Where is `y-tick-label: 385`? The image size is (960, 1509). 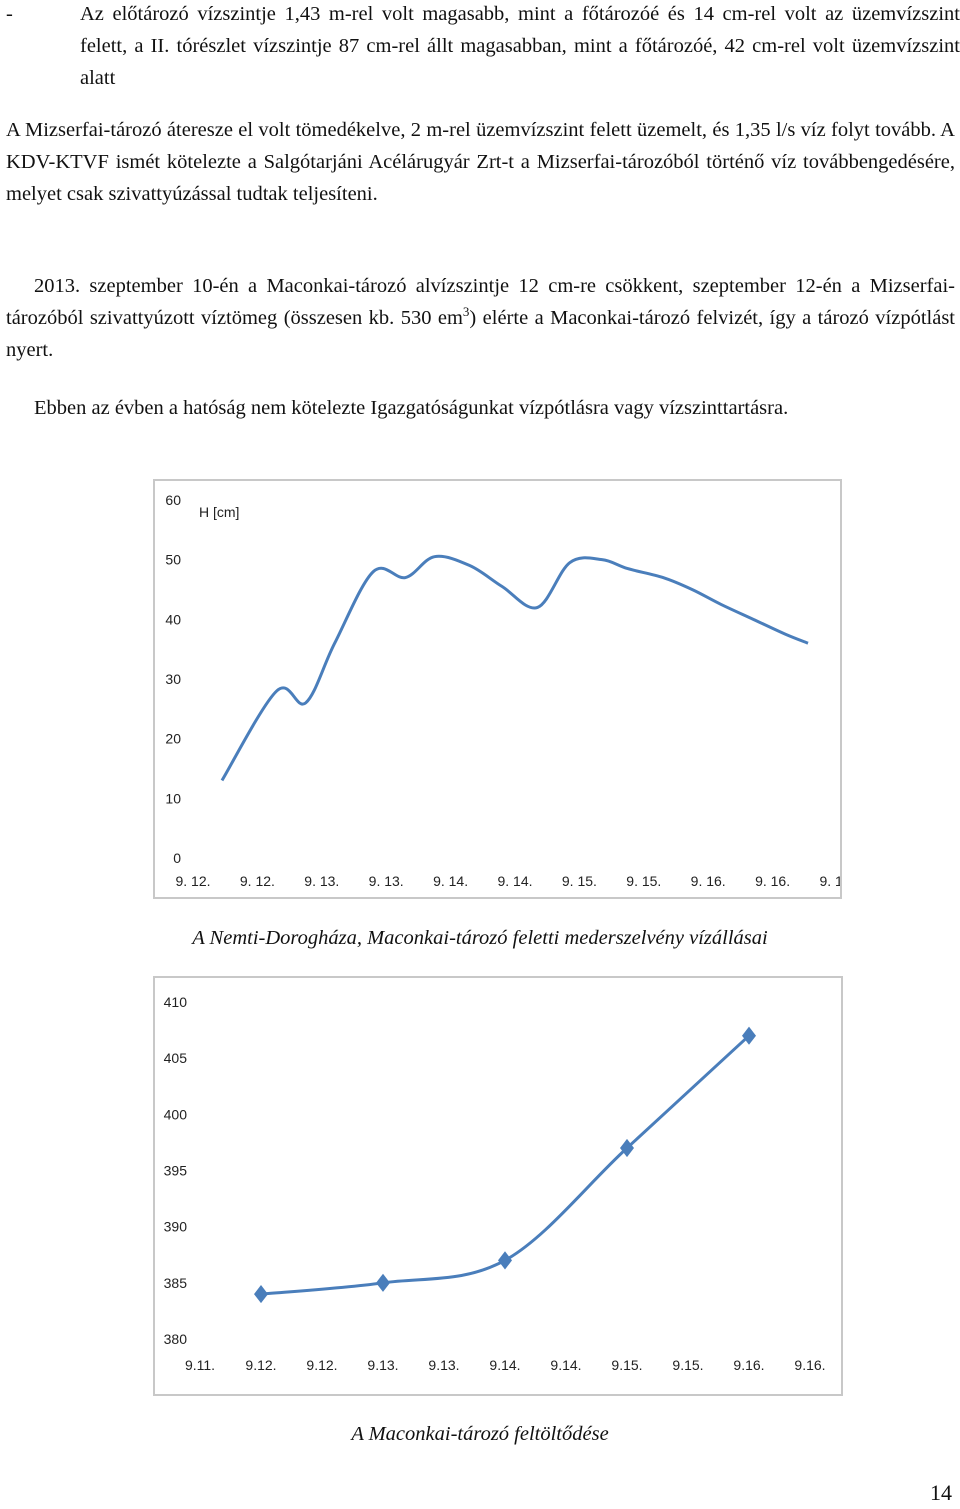 y-tick-label: 385 is located at coordinates (176, 1283).